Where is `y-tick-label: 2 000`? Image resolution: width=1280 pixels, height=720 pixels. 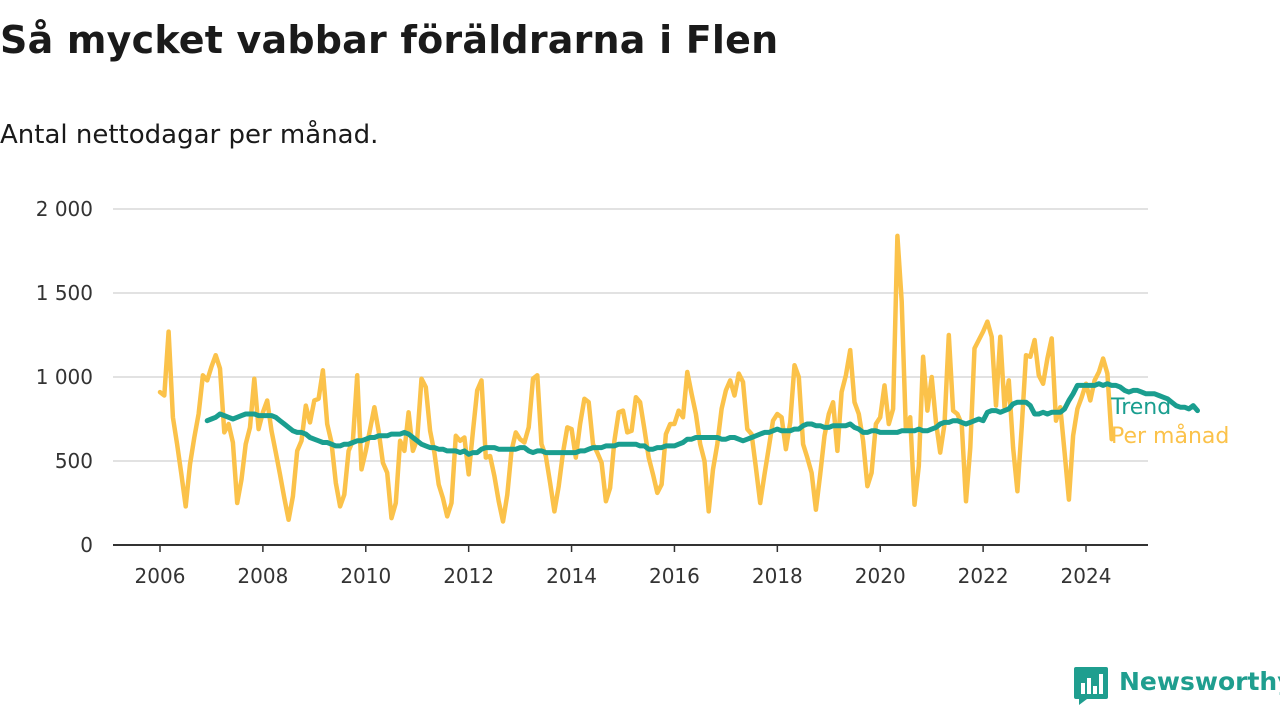 y-tick-label: 2 000 is located at coordinates (64, 209).